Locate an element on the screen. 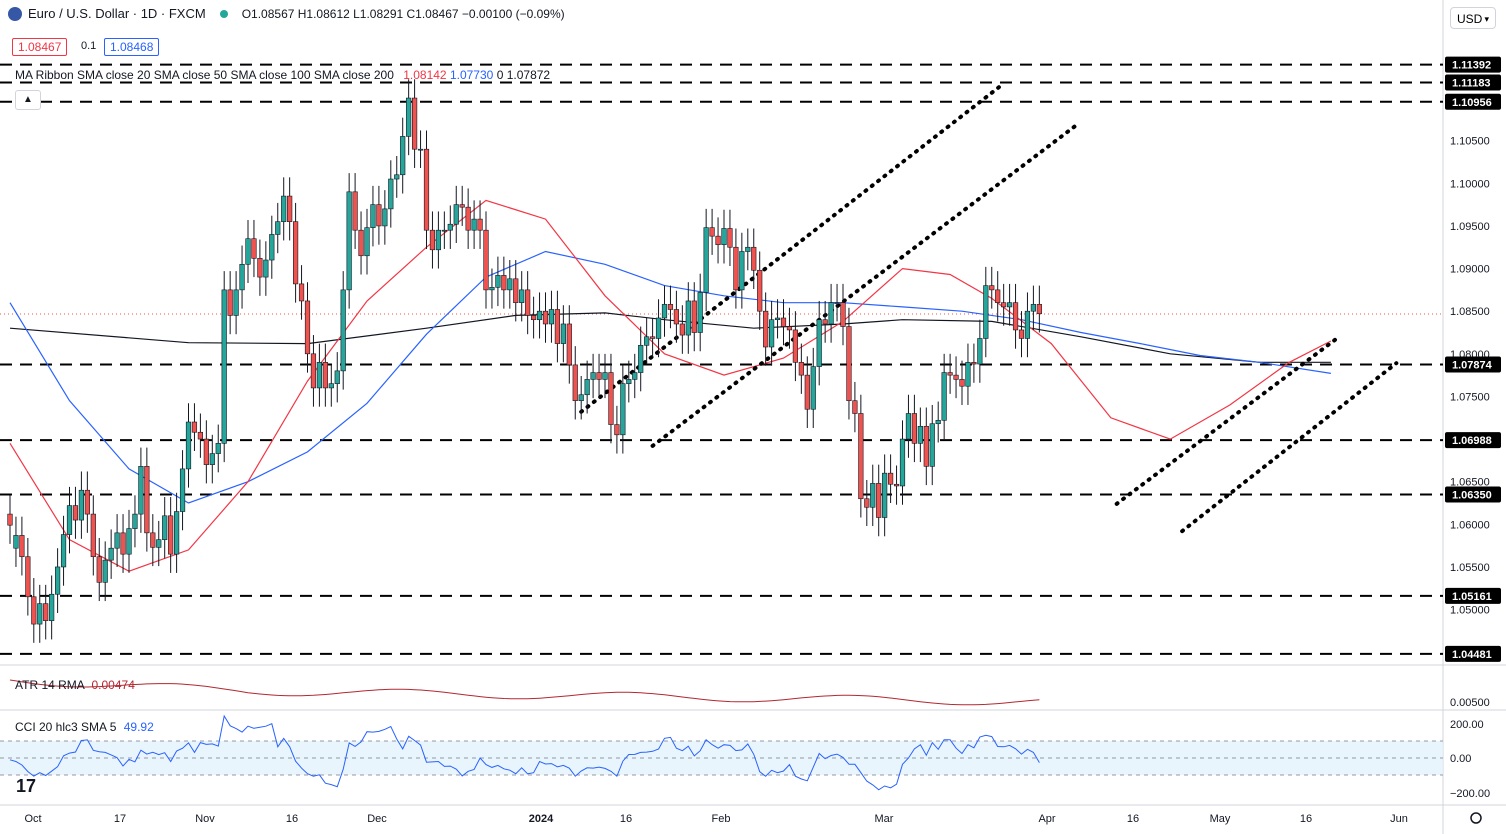 This screenshot has width=1506, height=834. currency-label: USD is located at coordinates (1470, 19).